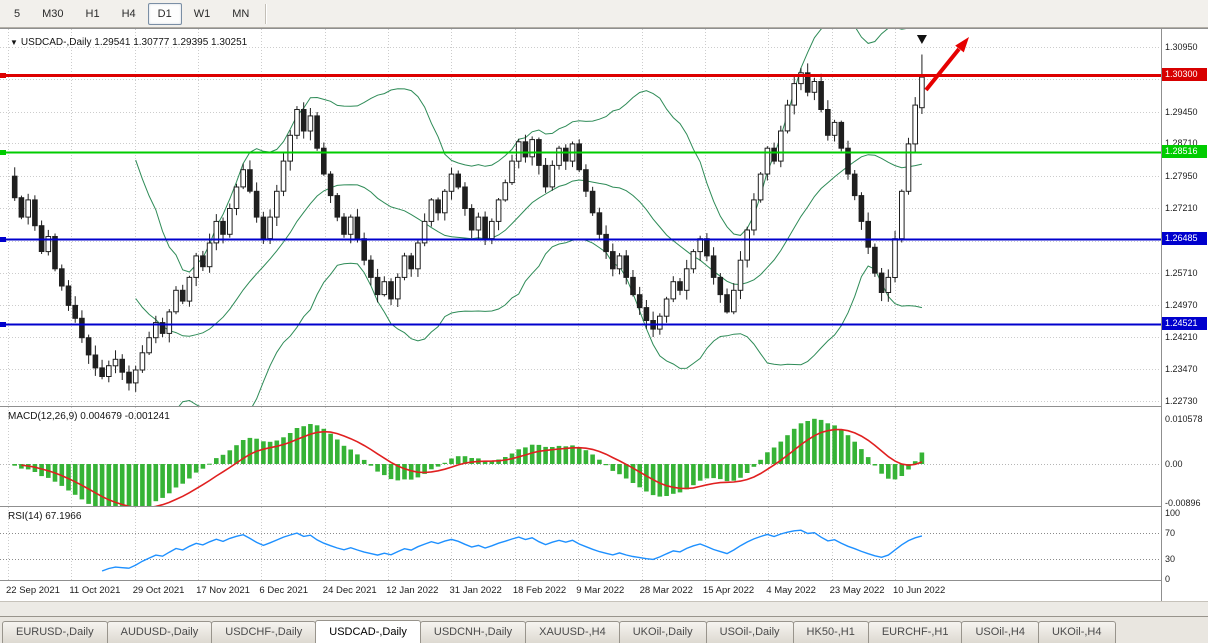  What do you see at coordinates (284, 590) in the screenshot?
I see `date-tick-label: 6 Dec 2021` at bounding box center [284, 590].